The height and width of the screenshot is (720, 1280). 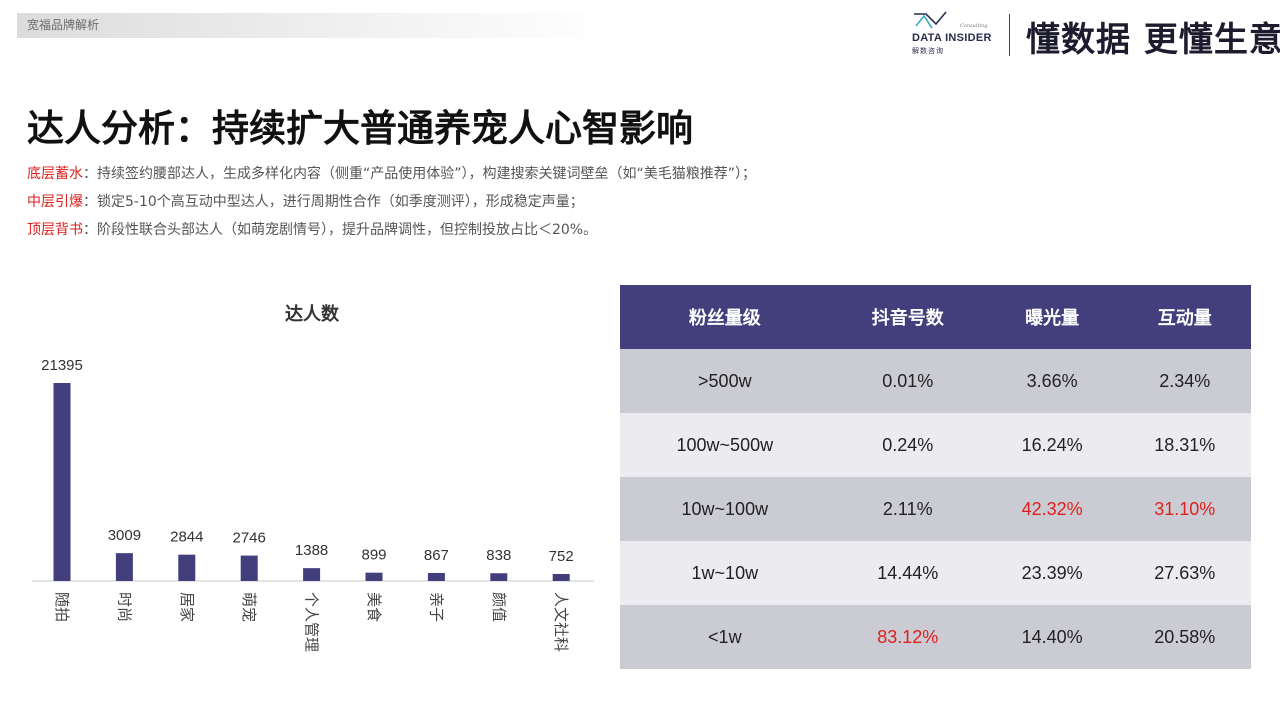 What do you see at coordinates (1184, 381) in the screenshot?
I see `table-cell: 2.34%` at bounding box center [1184, 381].